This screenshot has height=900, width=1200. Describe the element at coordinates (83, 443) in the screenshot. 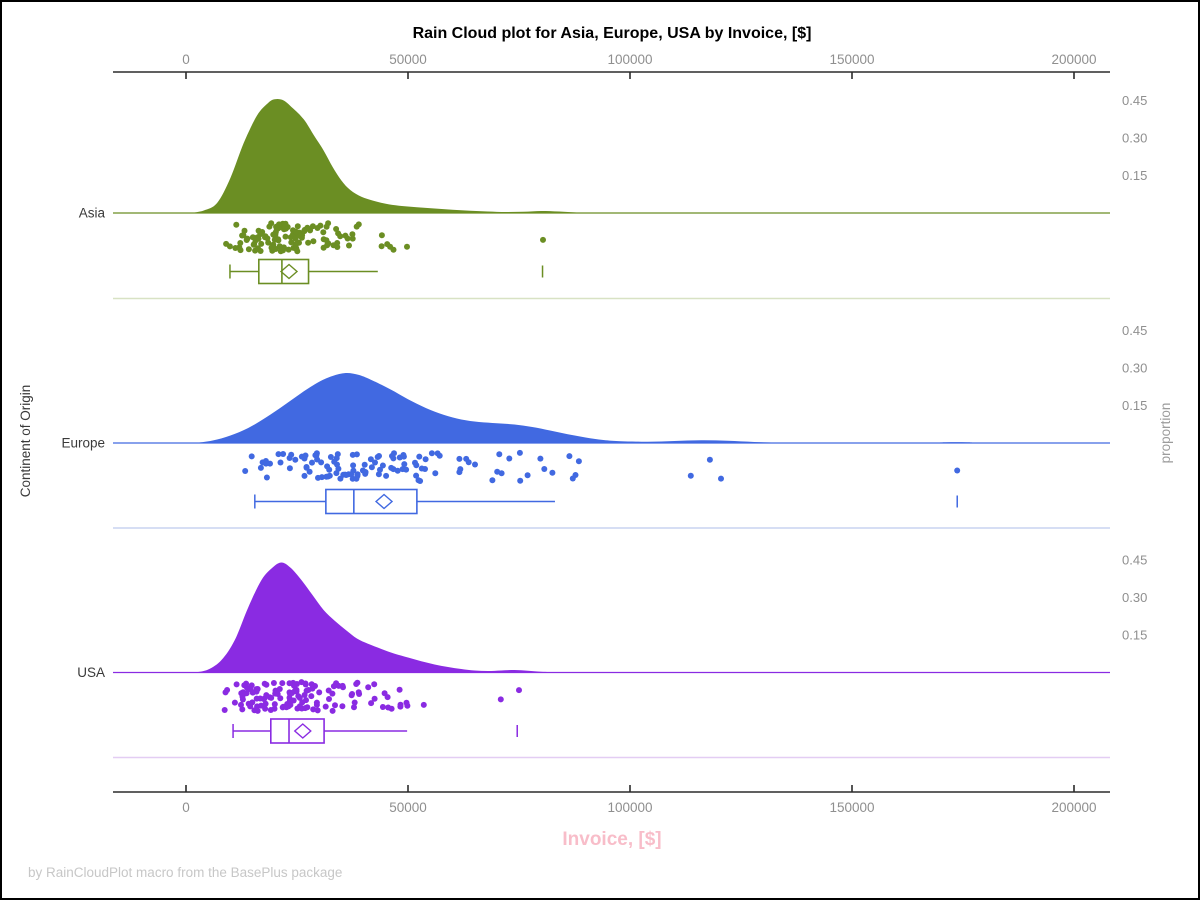

I see `category-label-europe: Europe` at that location.